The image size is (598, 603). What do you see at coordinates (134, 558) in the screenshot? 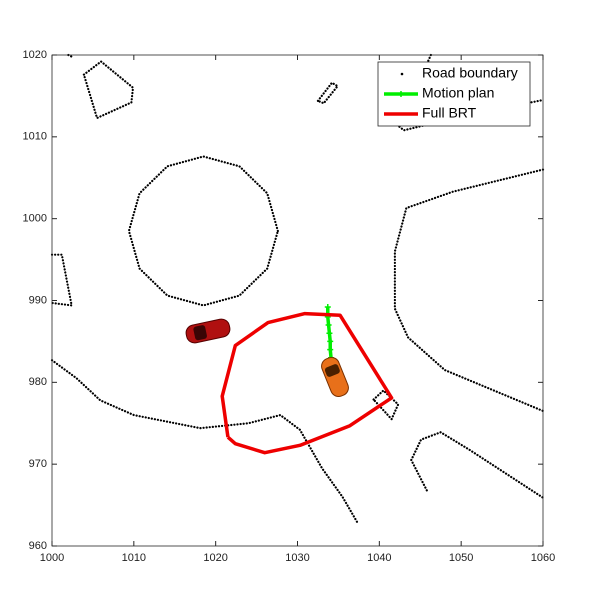
I see `x-tick-label: 1010` at bounding box center [134, 558].